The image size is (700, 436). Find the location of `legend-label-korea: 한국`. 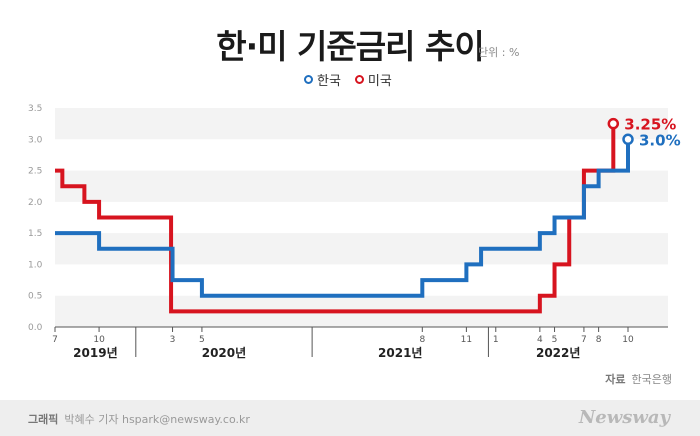

legend-label-korea: 한국 is located at coordinates (329, 81).